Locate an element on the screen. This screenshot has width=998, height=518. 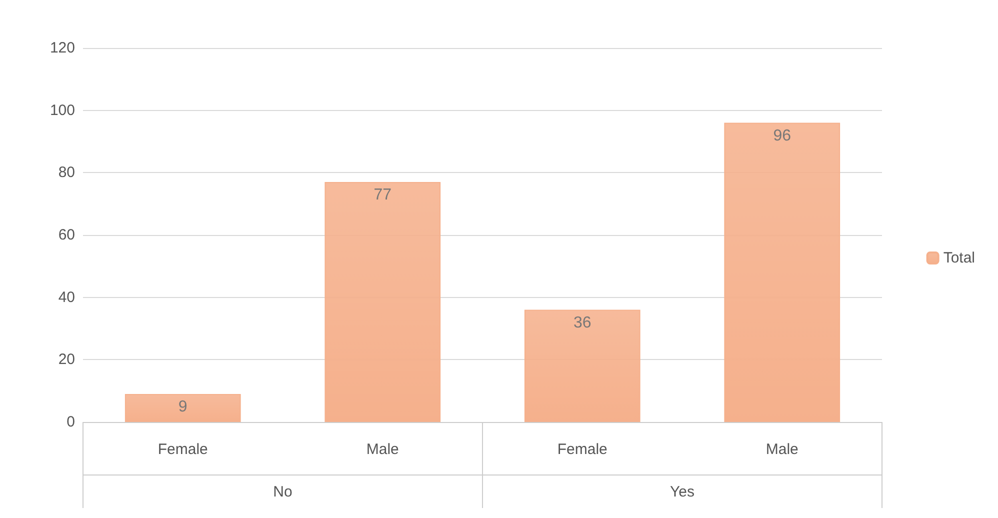
legend-label: Total is located at coordinates (959, 258).